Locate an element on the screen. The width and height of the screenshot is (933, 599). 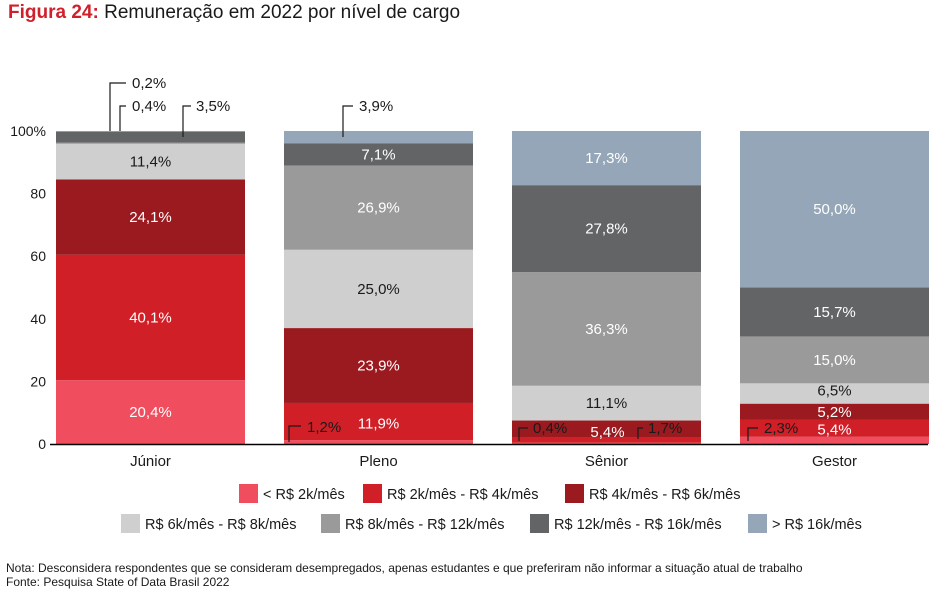
data-label: 3,9% is located at coordinates (376, 106).